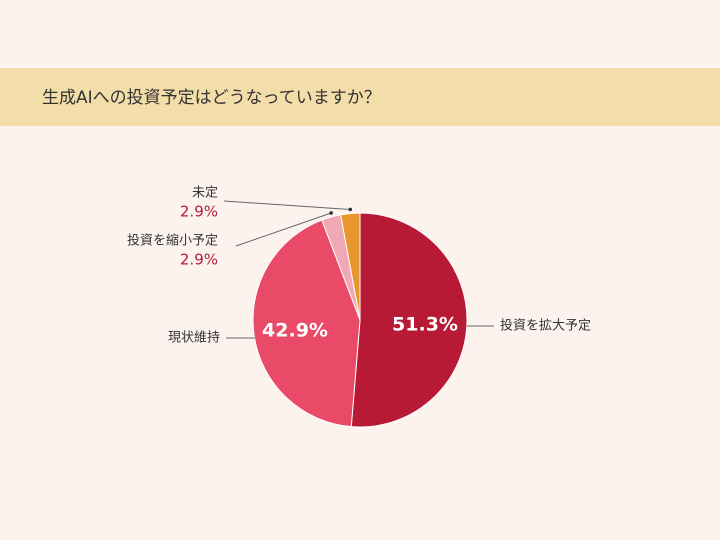  I want to click on title-band, so click(360, 97).